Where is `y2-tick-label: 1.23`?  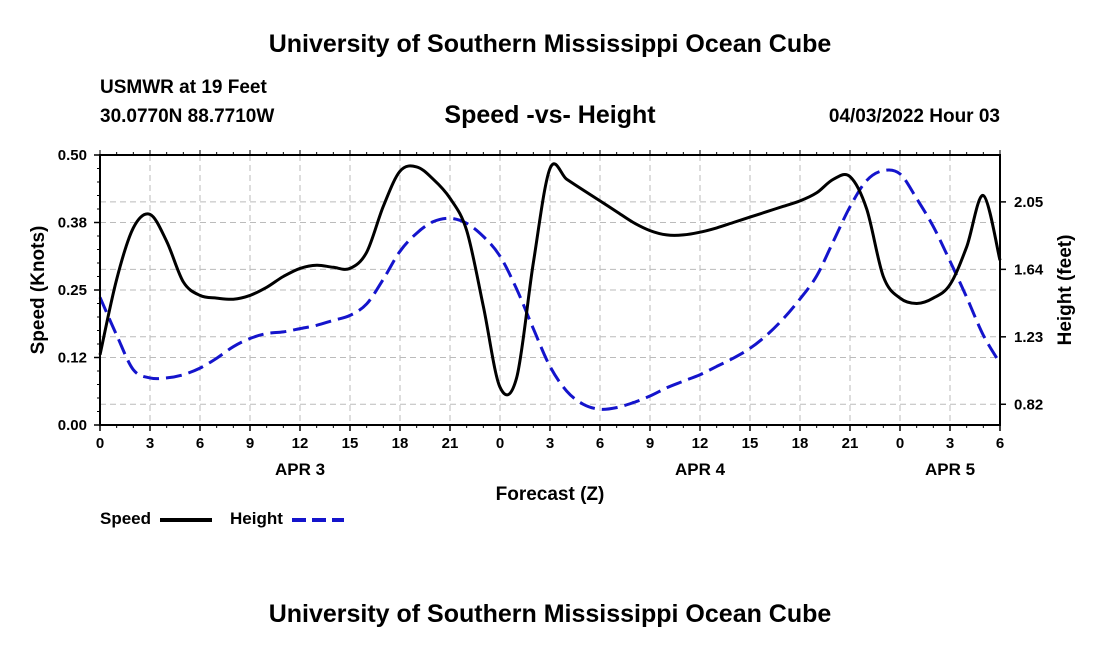 y2-tick-label: 1.23 is located at coordinates (1028, 337).